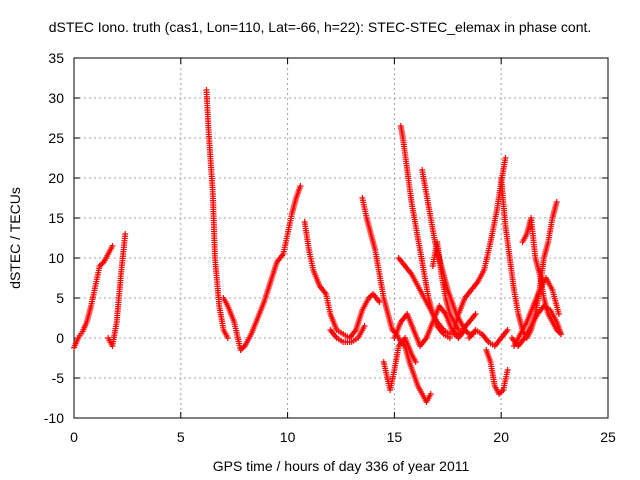 Image resolution: width=640 pixels, height=480 pixels. What do you see at coordinates (60, 298) in the screenshot?
I see `y-tick-label: 5` at bounding box center [60, 298].